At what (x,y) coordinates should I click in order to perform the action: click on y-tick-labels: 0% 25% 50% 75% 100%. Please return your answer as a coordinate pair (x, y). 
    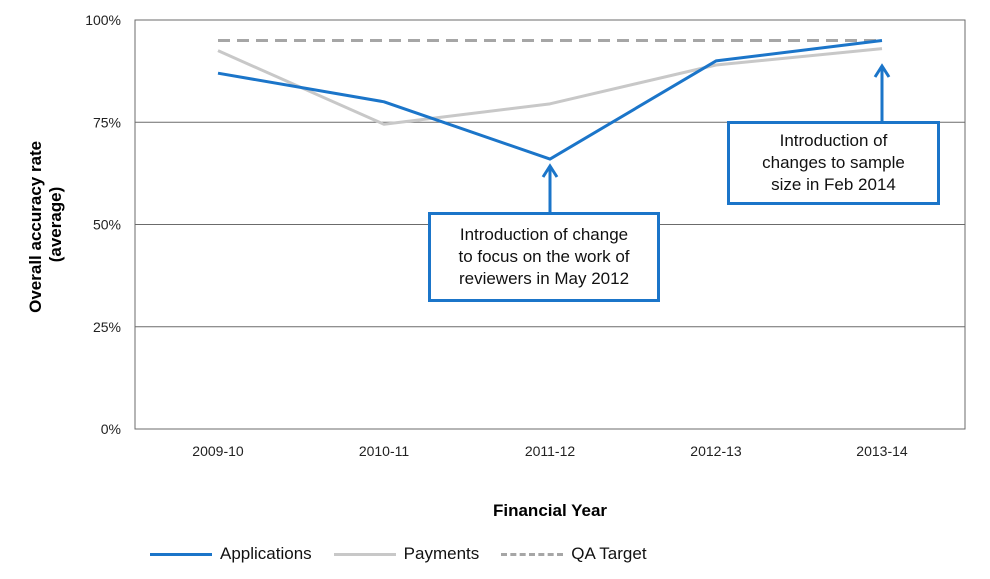
    Looking at the image, I should click on (103, 224).